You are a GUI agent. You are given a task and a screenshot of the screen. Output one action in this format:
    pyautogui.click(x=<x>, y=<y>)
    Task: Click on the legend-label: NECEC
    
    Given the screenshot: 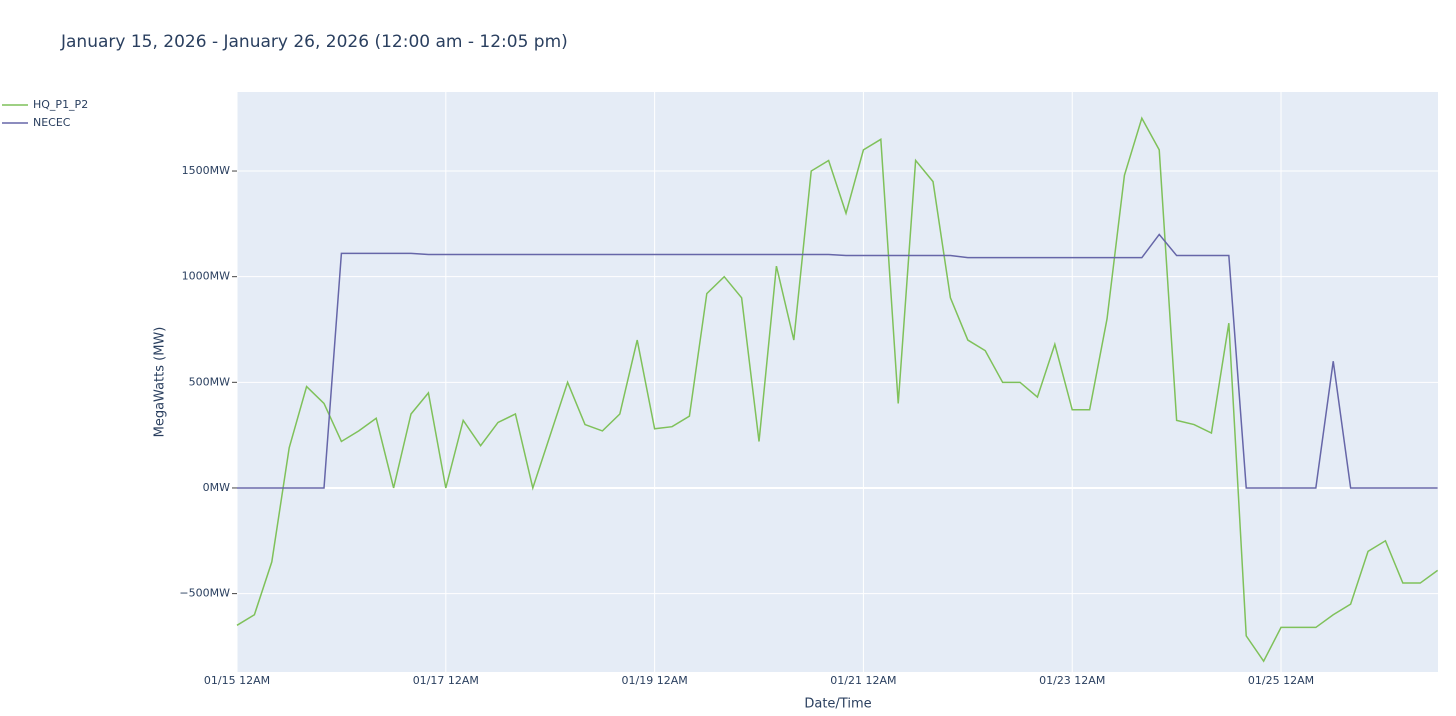 What is the action you would take?
    pyautogui.click(x=52, y=122)
    